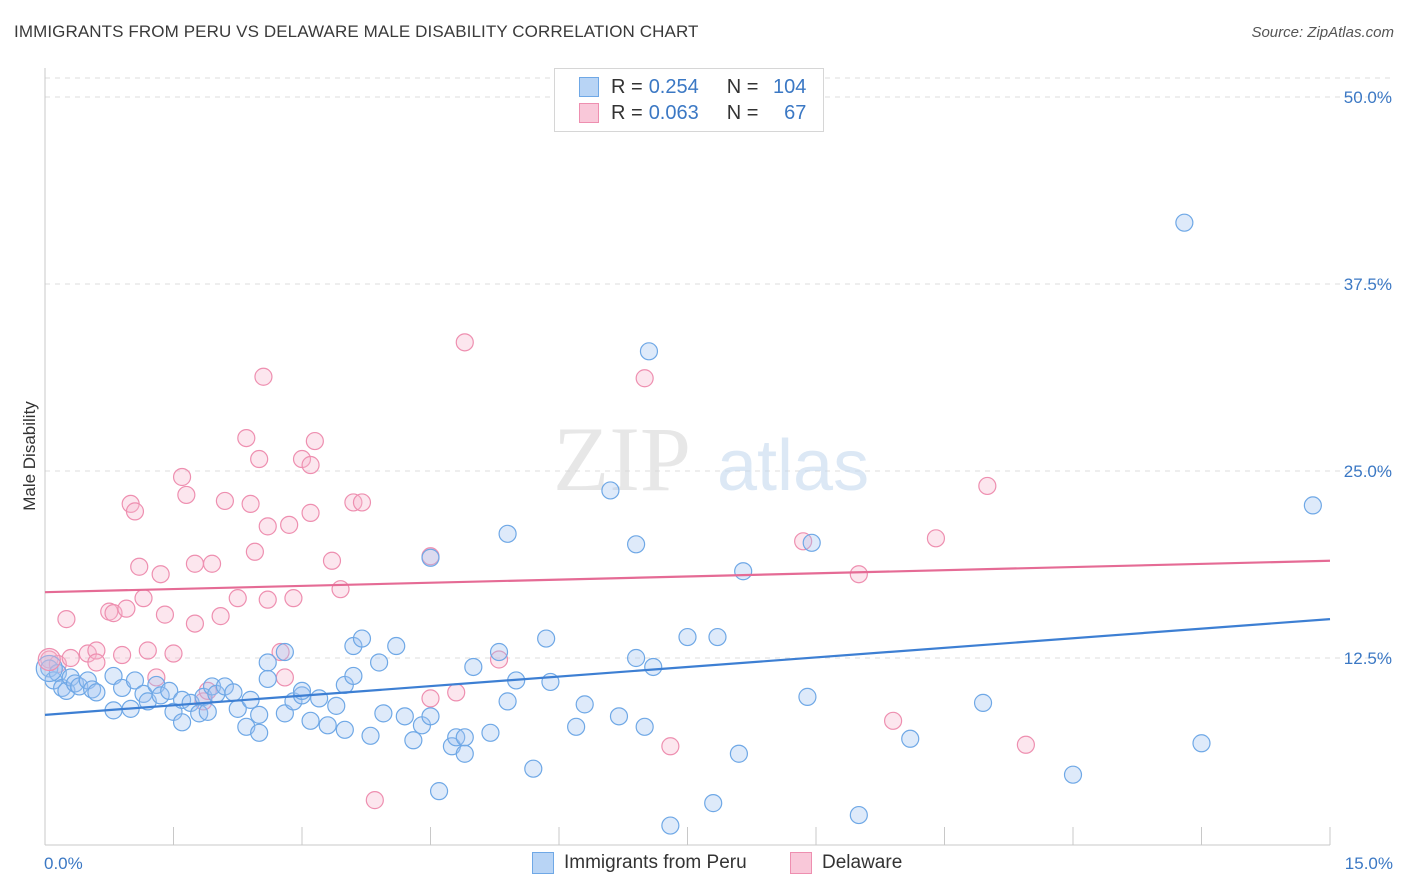 The image size is (1406, 892). I want to click on bottom-legend-label-peru: Immigrants from Peru, so click(655, 862).